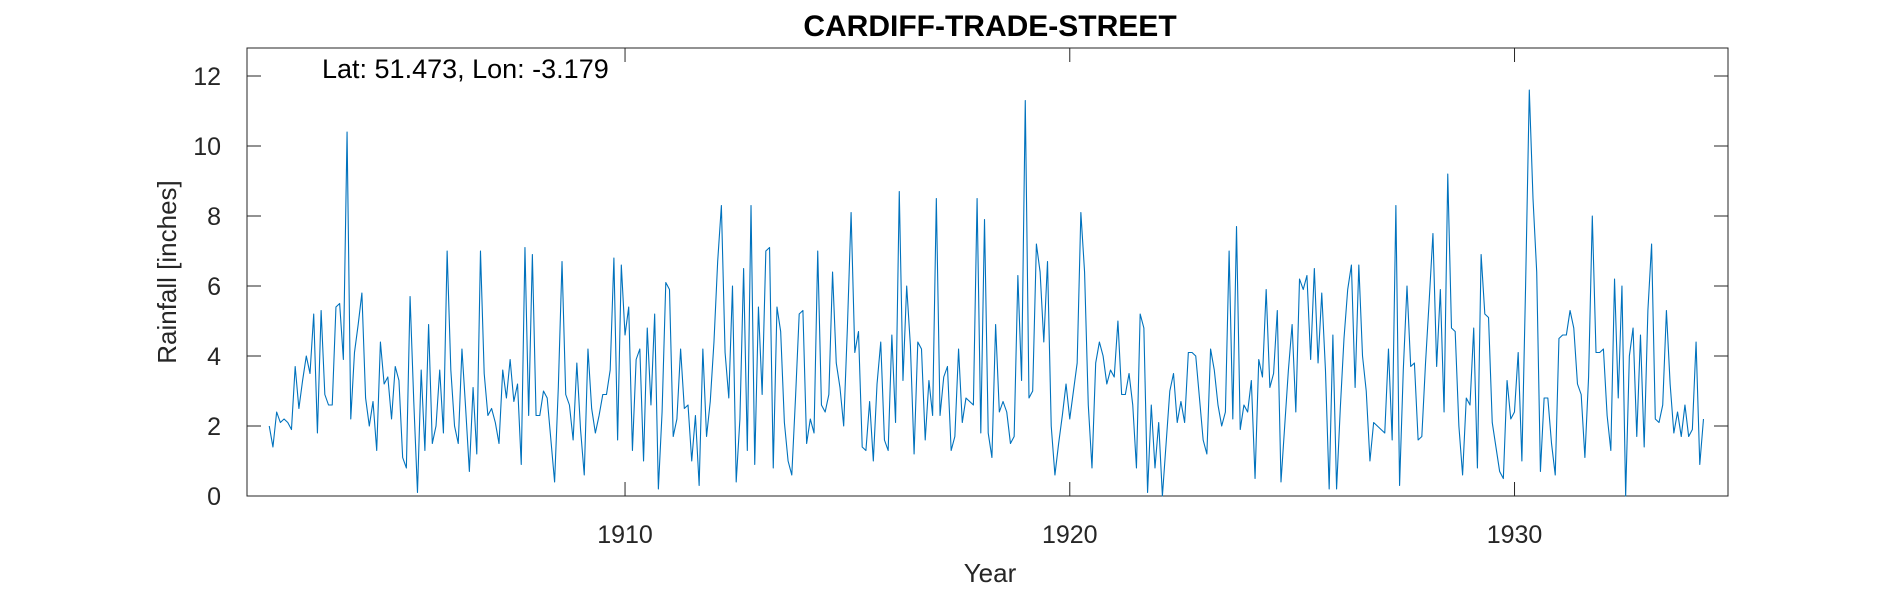 This screenshot has height=591, width=1890. I want to click on y-tick-label: 2, so click(214, 427).